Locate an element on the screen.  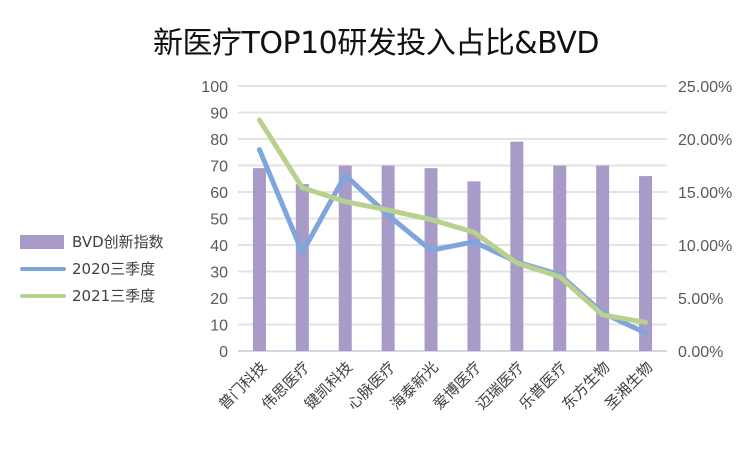
left-axis-tick: 90 is located at coordinates (219, 114).